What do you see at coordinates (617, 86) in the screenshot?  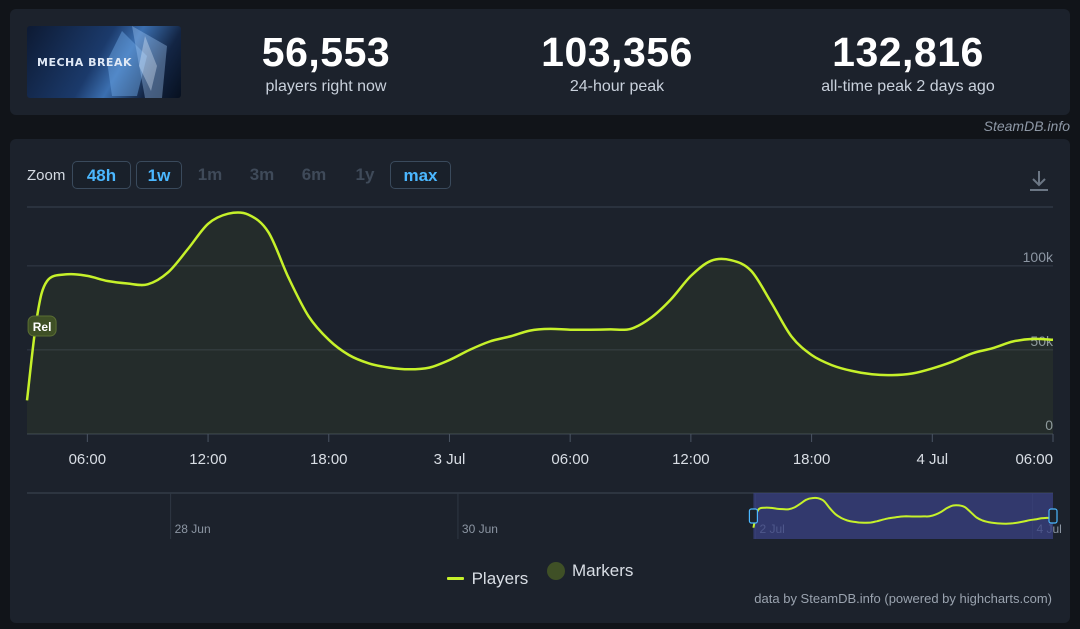 I see `peak-24h-label: 24-hour peak` at bounding box center [617, 86].